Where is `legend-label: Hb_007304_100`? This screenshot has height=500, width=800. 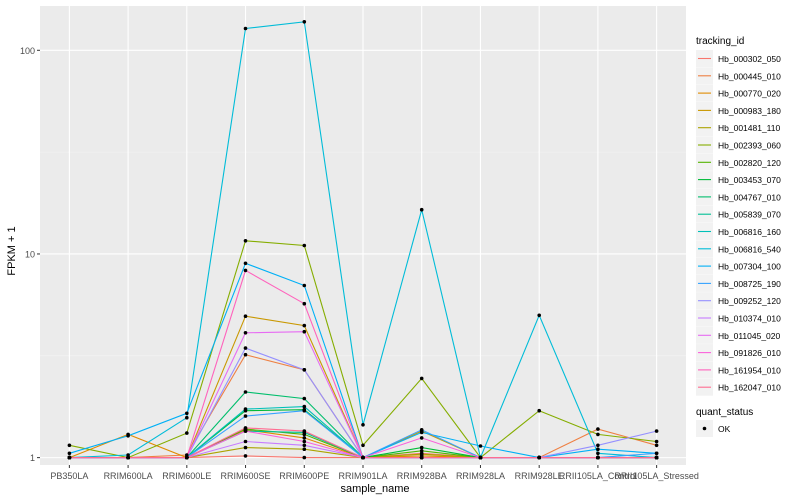 legend-label: Hb_007304_100 is located at coordinates (749, 267).